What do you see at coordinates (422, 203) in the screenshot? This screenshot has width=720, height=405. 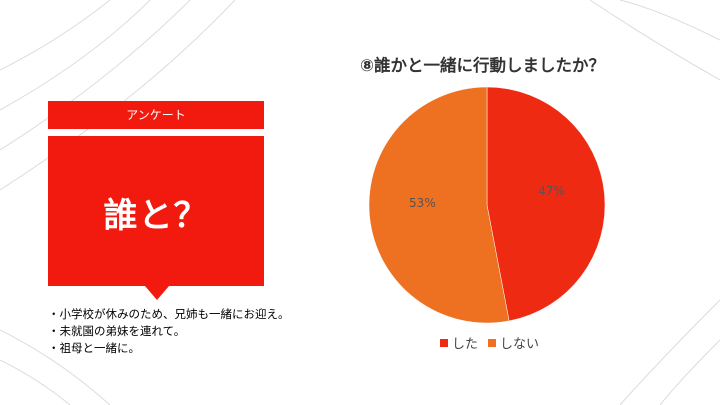 I see `pie-label-didnot: 53%` at bounding box center [422, 203].